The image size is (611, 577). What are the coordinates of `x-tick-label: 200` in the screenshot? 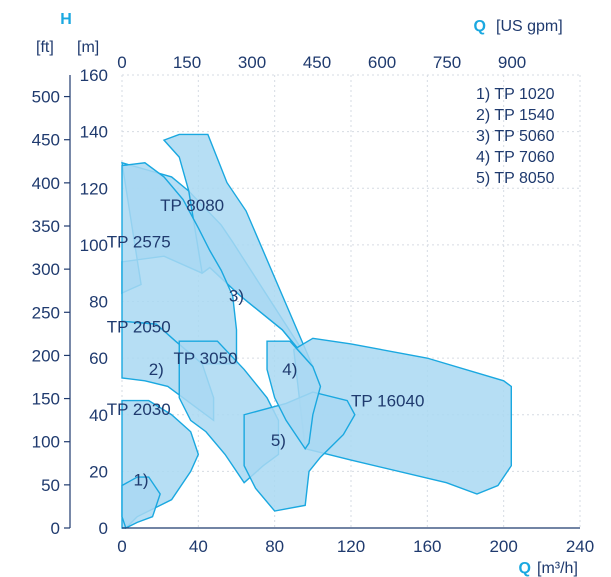 It's located at (503, 546).